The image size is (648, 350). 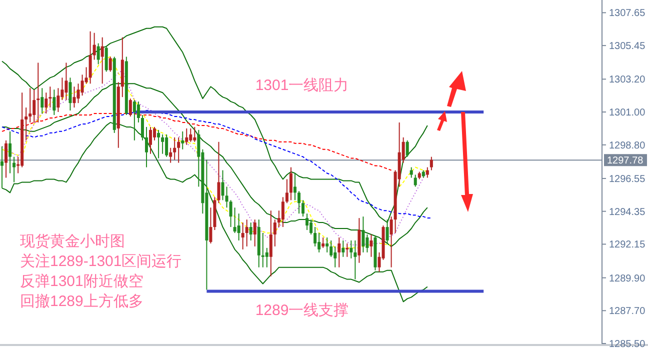 What do you see at coordinates (627, 179) in the screenshot?
I see `y-tick-label: 1296.55` at bounding box center [627, 179].